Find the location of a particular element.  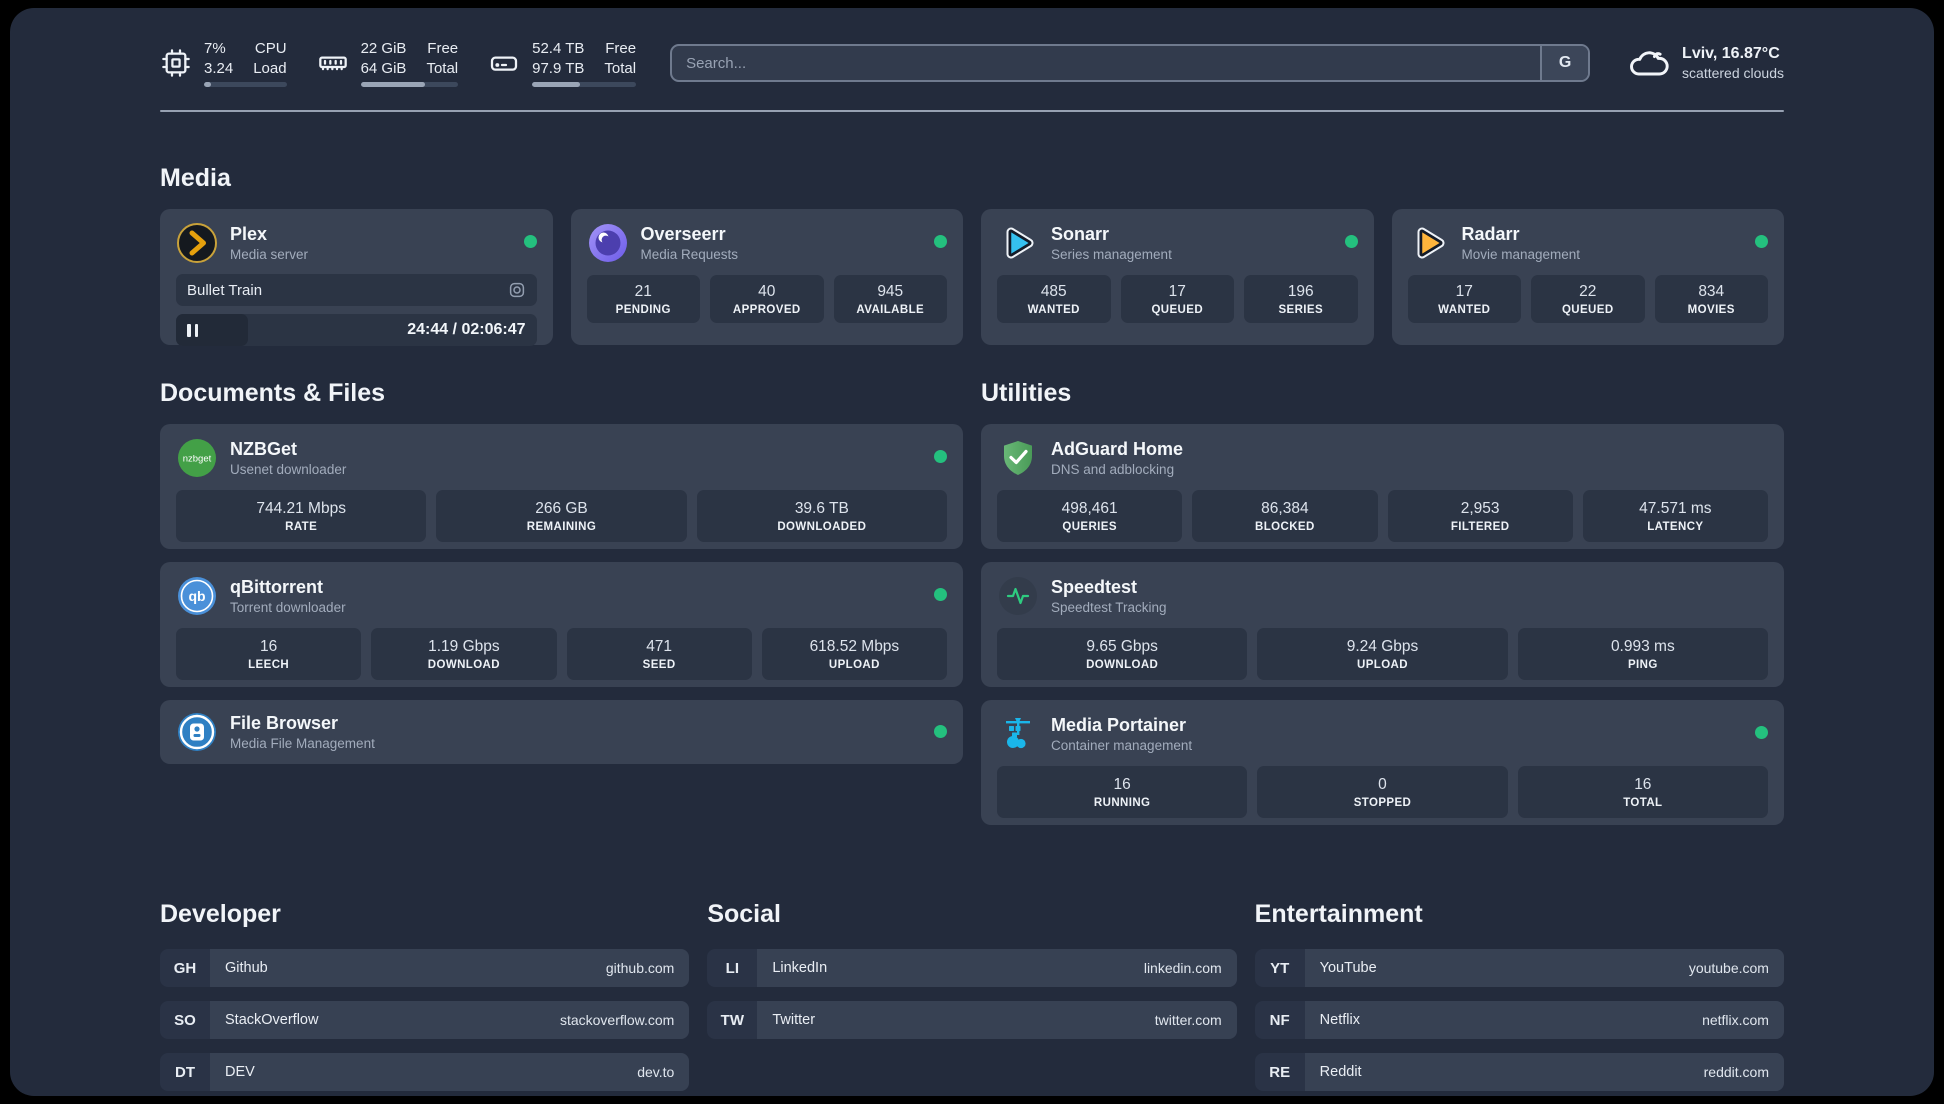

nzbget-icon: nzbget is located at coordinates (197, 458).